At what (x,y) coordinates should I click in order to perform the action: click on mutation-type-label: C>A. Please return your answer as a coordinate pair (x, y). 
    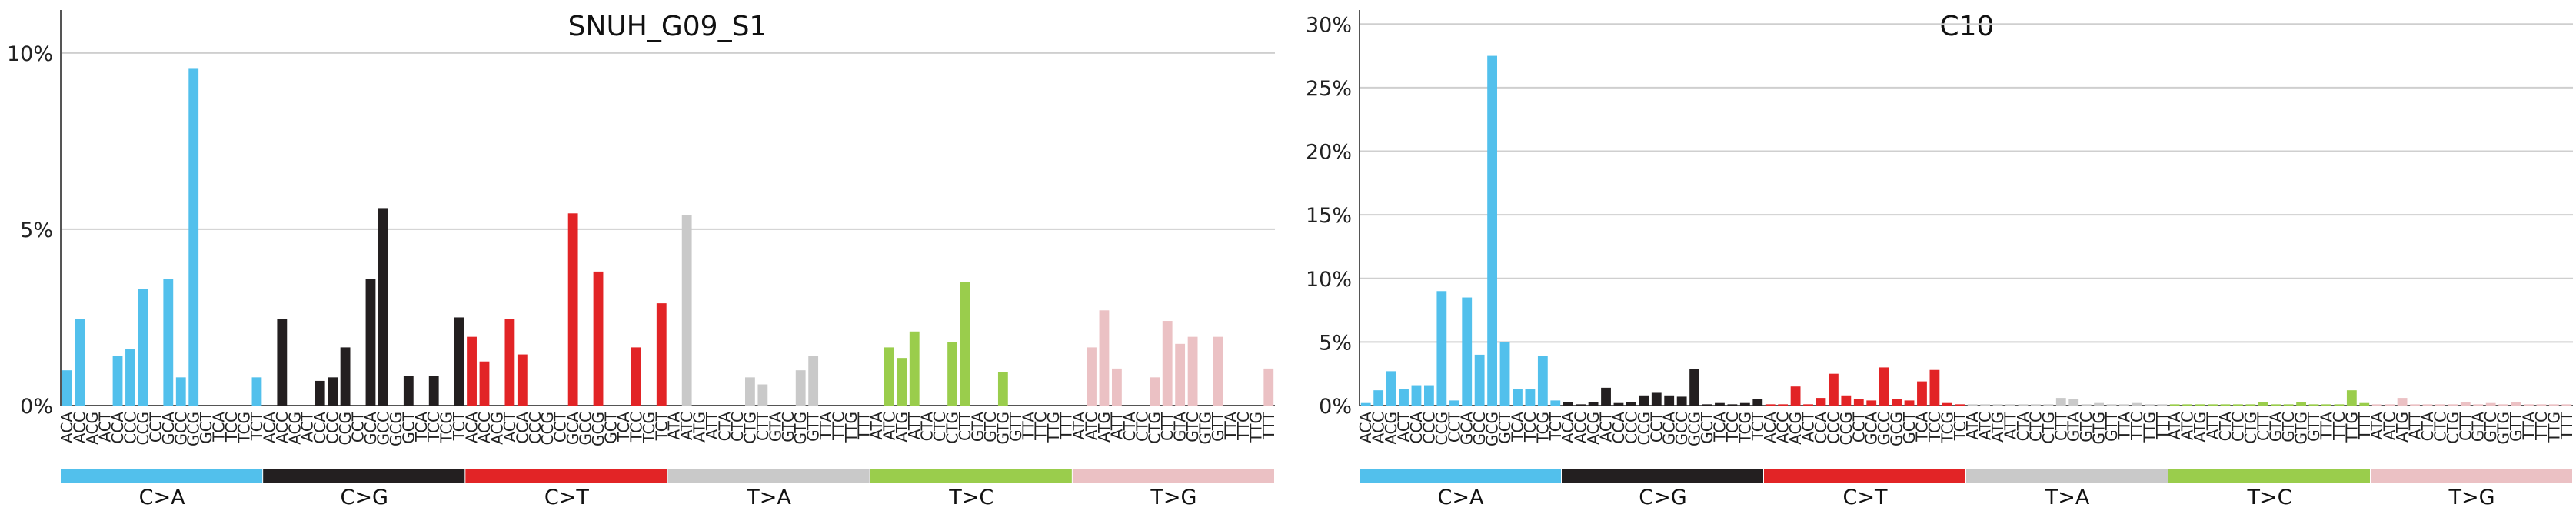
    Looking at the image, I should click on (1461, 497).